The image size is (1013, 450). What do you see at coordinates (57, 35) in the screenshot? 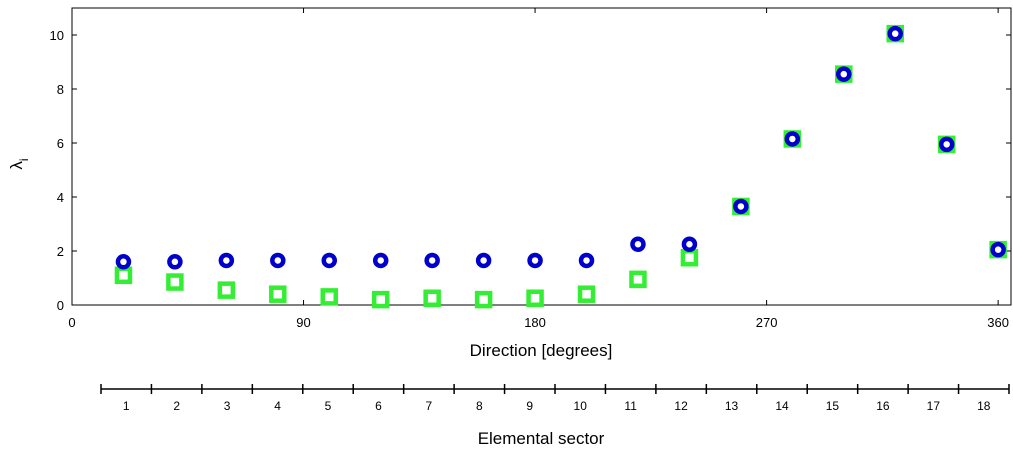
I see `y-tick-label: 10` at bounding box center [57, 35].